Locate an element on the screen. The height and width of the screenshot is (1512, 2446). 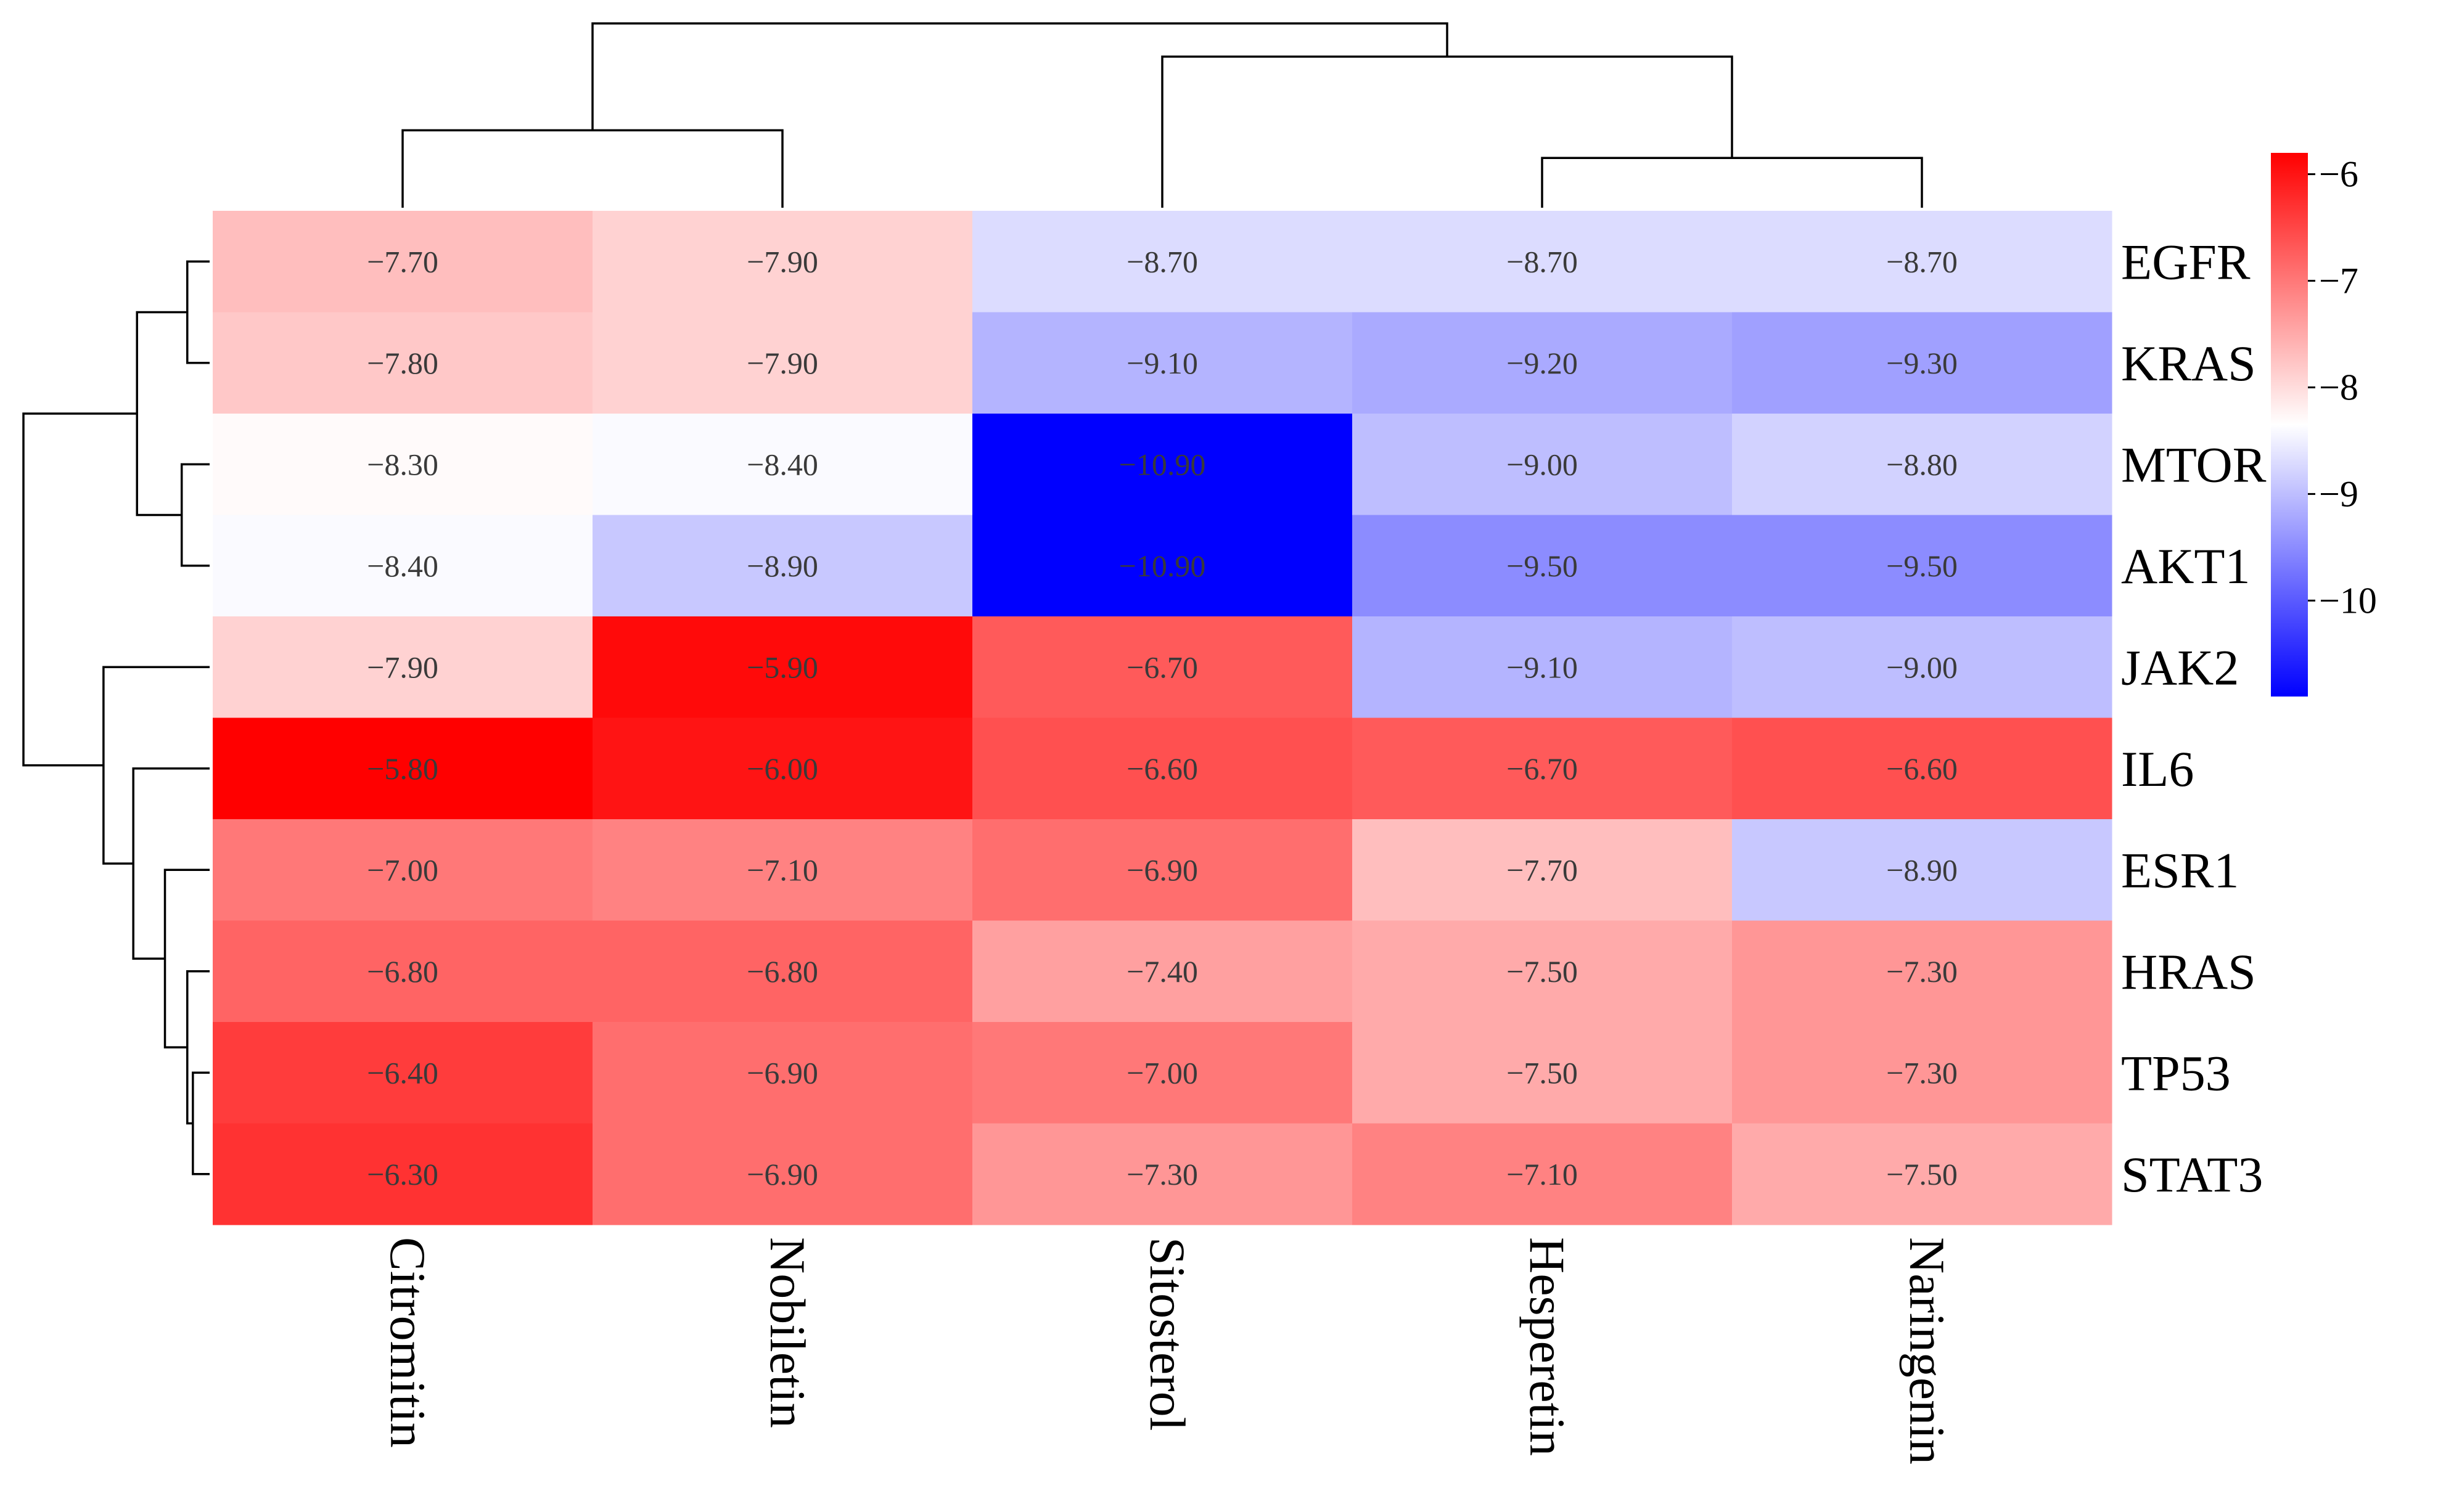
row-label: JAK2 is located at coordinates (2180, 667).